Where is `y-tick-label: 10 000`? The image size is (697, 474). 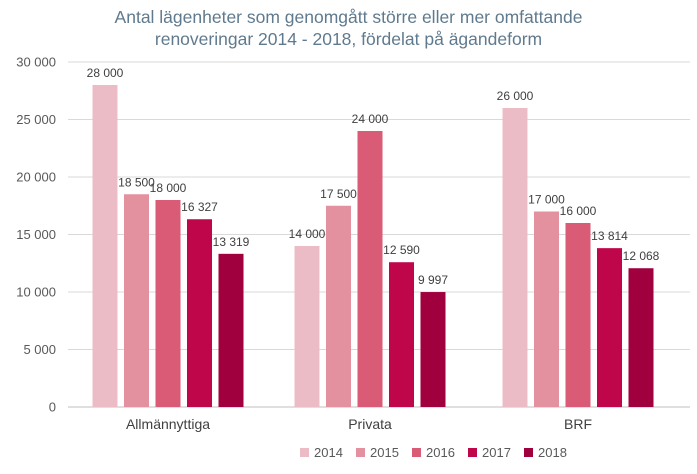 y-tick-label: 10 000 is located at coordinates (36, 292).